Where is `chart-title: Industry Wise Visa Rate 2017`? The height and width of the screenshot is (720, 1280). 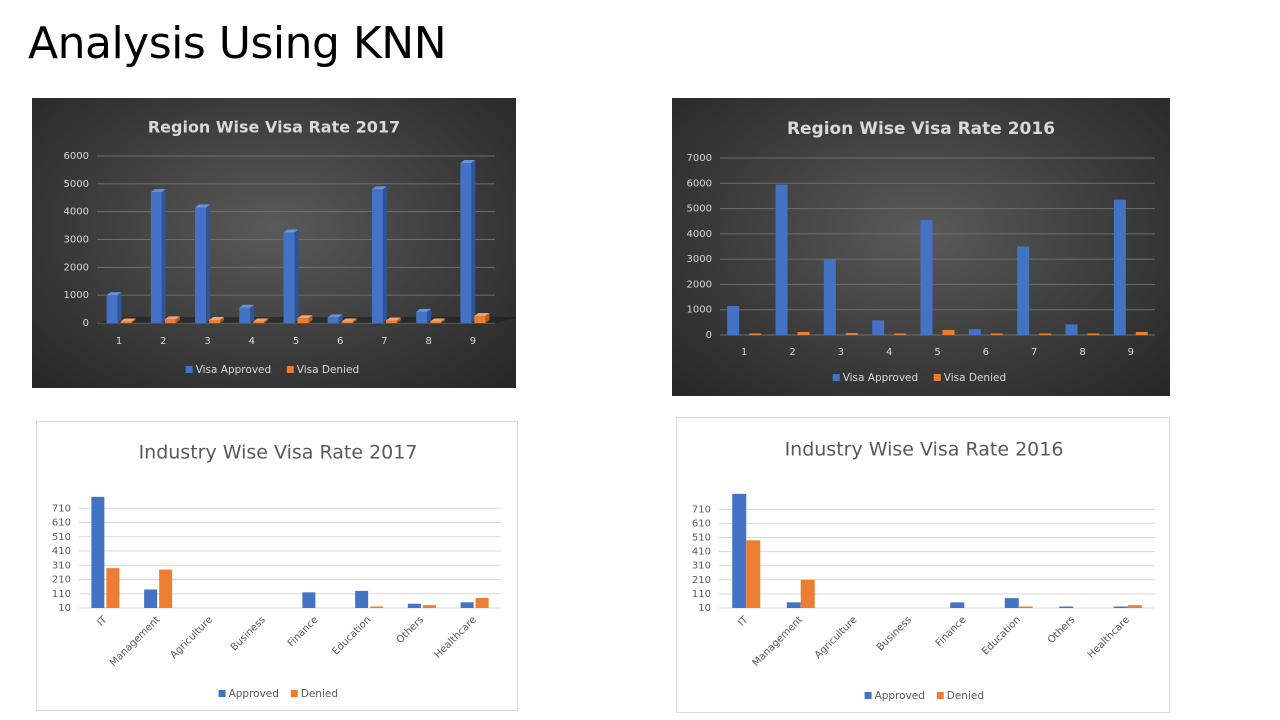
chart-title: Industry Wise Visa Rate 2017 is located at coordinates (278, 453).